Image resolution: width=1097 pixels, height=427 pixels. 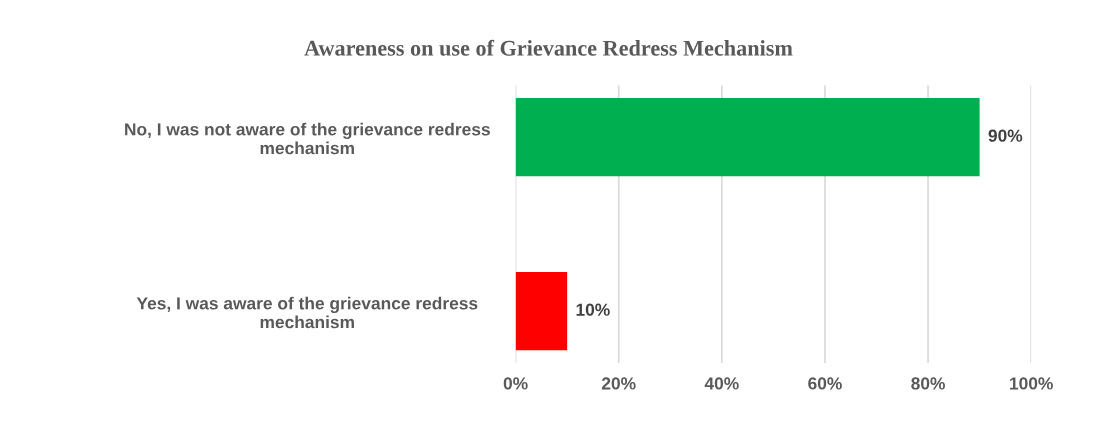 What do you see at coordinates (618, 383) in the screenshot?
I see `x-tick-label: 20%` at bounding box center [618, 383].